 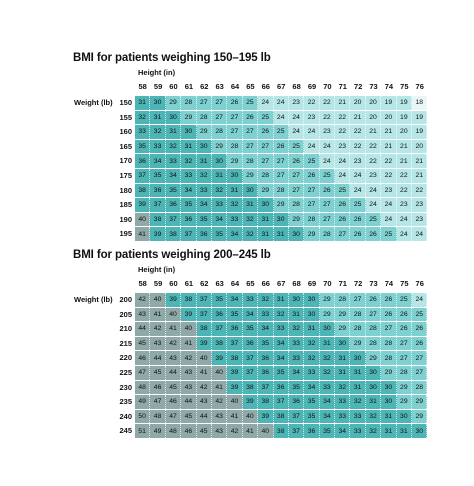 I want to click on height-header-cell: 59, so click(x=158, y=86).